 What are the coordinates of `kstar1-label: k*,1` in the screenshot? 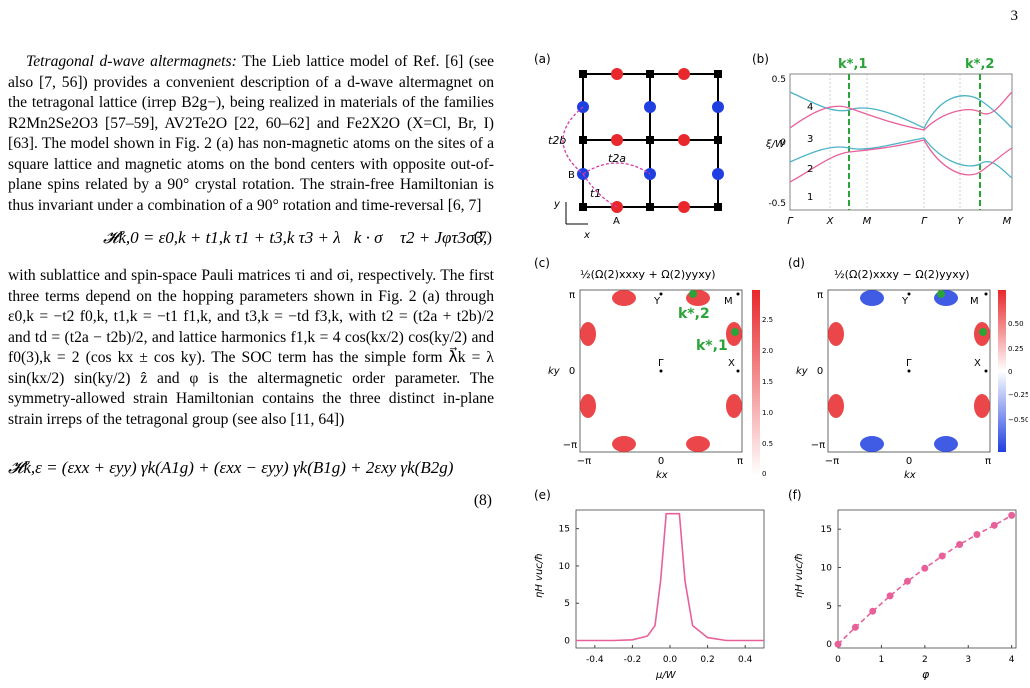 It's located at (852, 64).